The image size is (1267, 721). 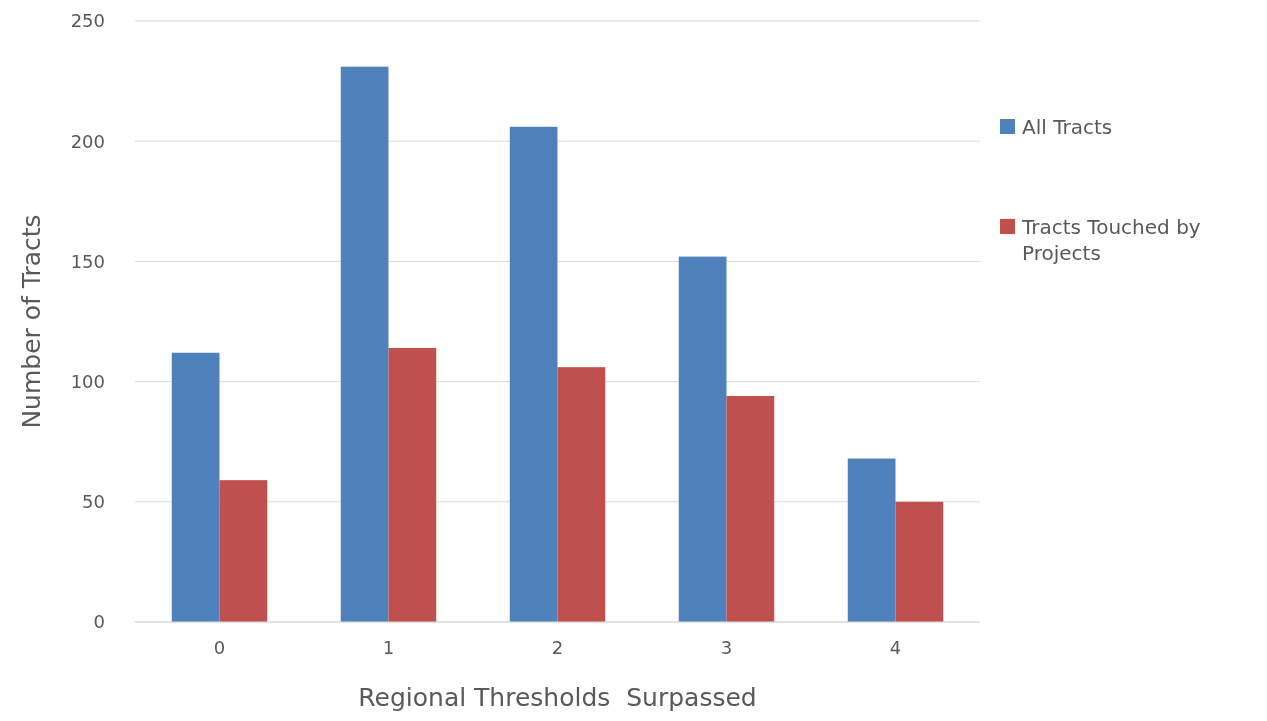 I want to click on x-tick-label: 4, so click(x=895, y=647).